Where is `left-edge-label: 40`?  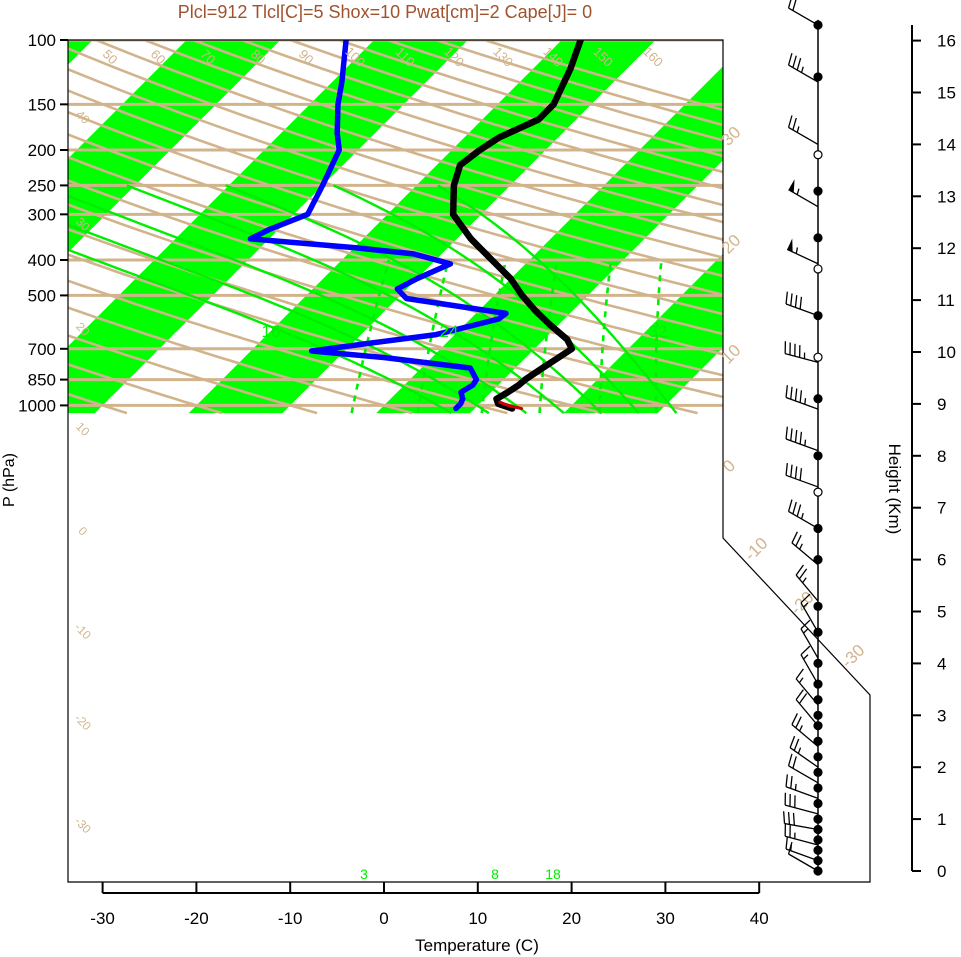 left-edge-label: 40 is located at coordinates (83, 117).